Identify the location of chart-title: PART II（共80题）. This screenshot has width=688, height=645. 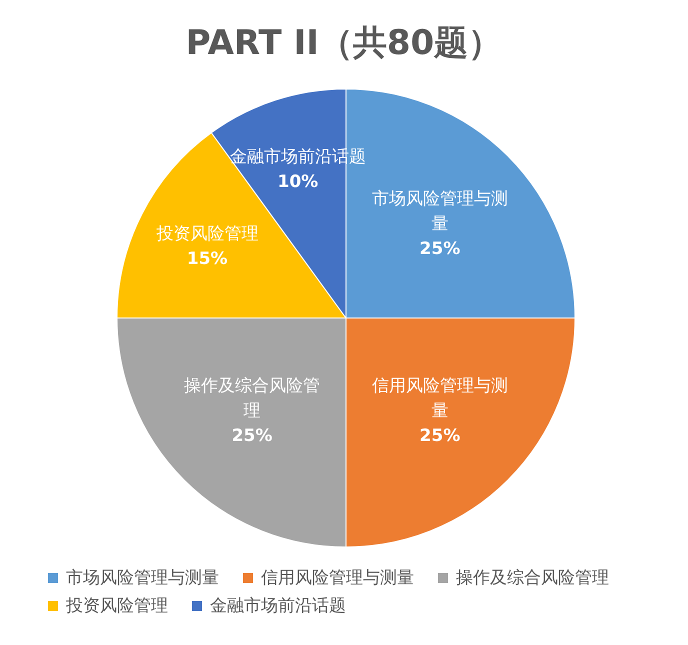
(344, 43).